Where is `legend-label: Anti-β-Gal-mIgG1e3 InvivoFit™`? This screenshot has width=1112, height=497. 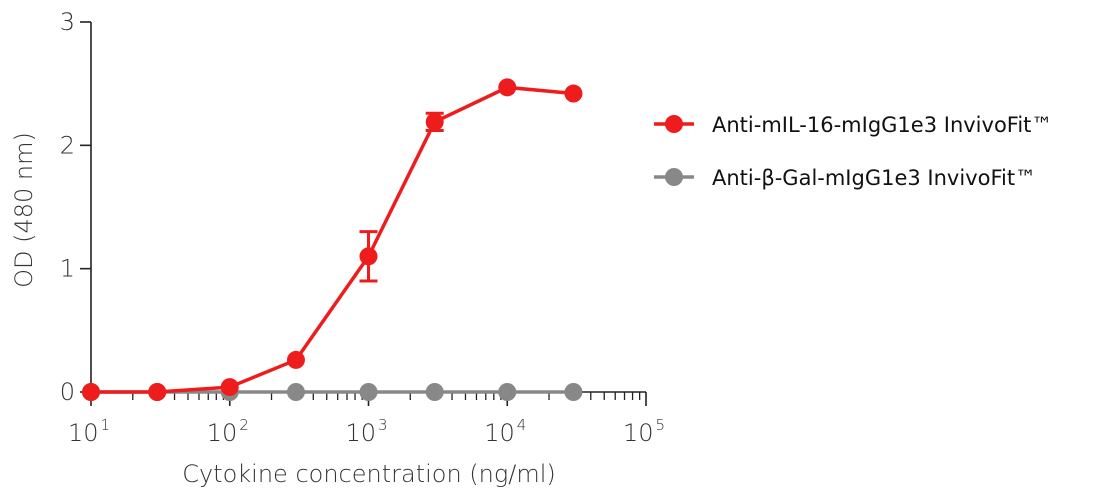 legend-label: Anti-β-Gal-mIgG1e3 InvivoFit™ is located at coordinates (874, 178).